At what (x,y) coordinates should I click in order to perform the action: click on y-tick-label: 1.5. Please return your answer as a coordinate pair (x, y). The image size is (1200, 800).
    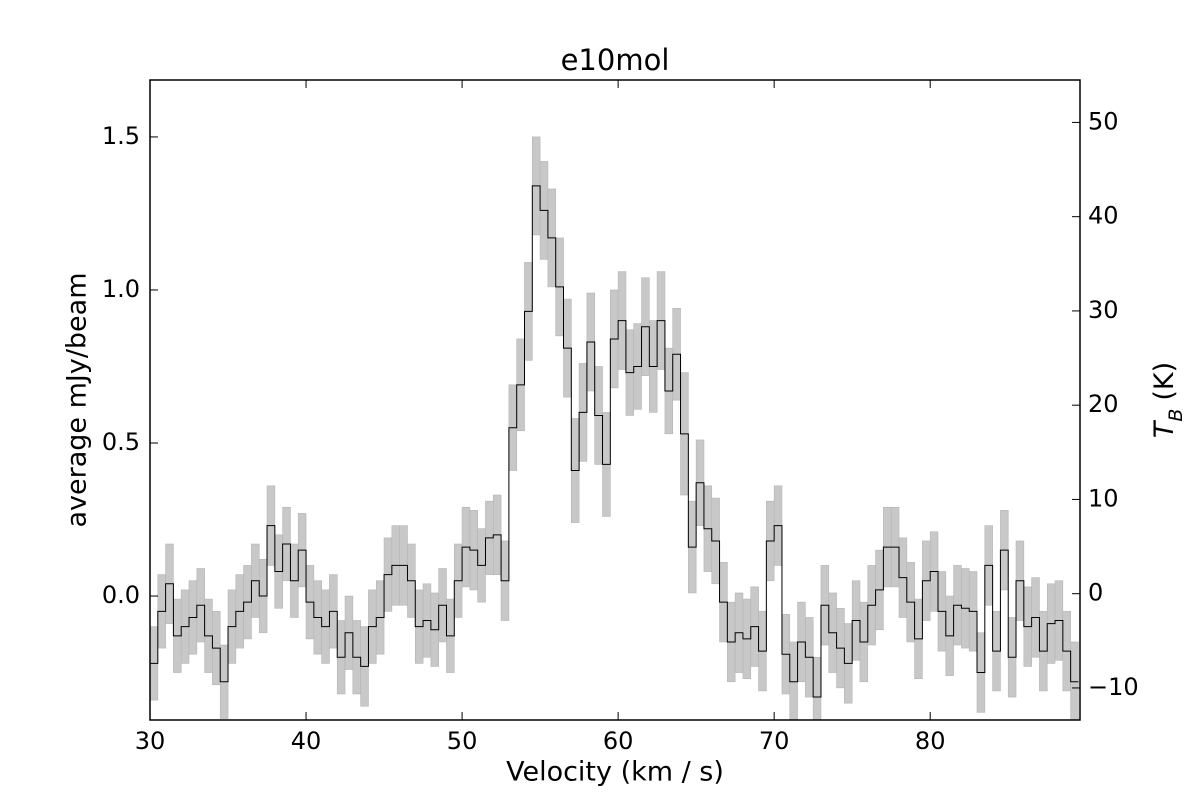
    Looking at the image, I should click on (121, 136).